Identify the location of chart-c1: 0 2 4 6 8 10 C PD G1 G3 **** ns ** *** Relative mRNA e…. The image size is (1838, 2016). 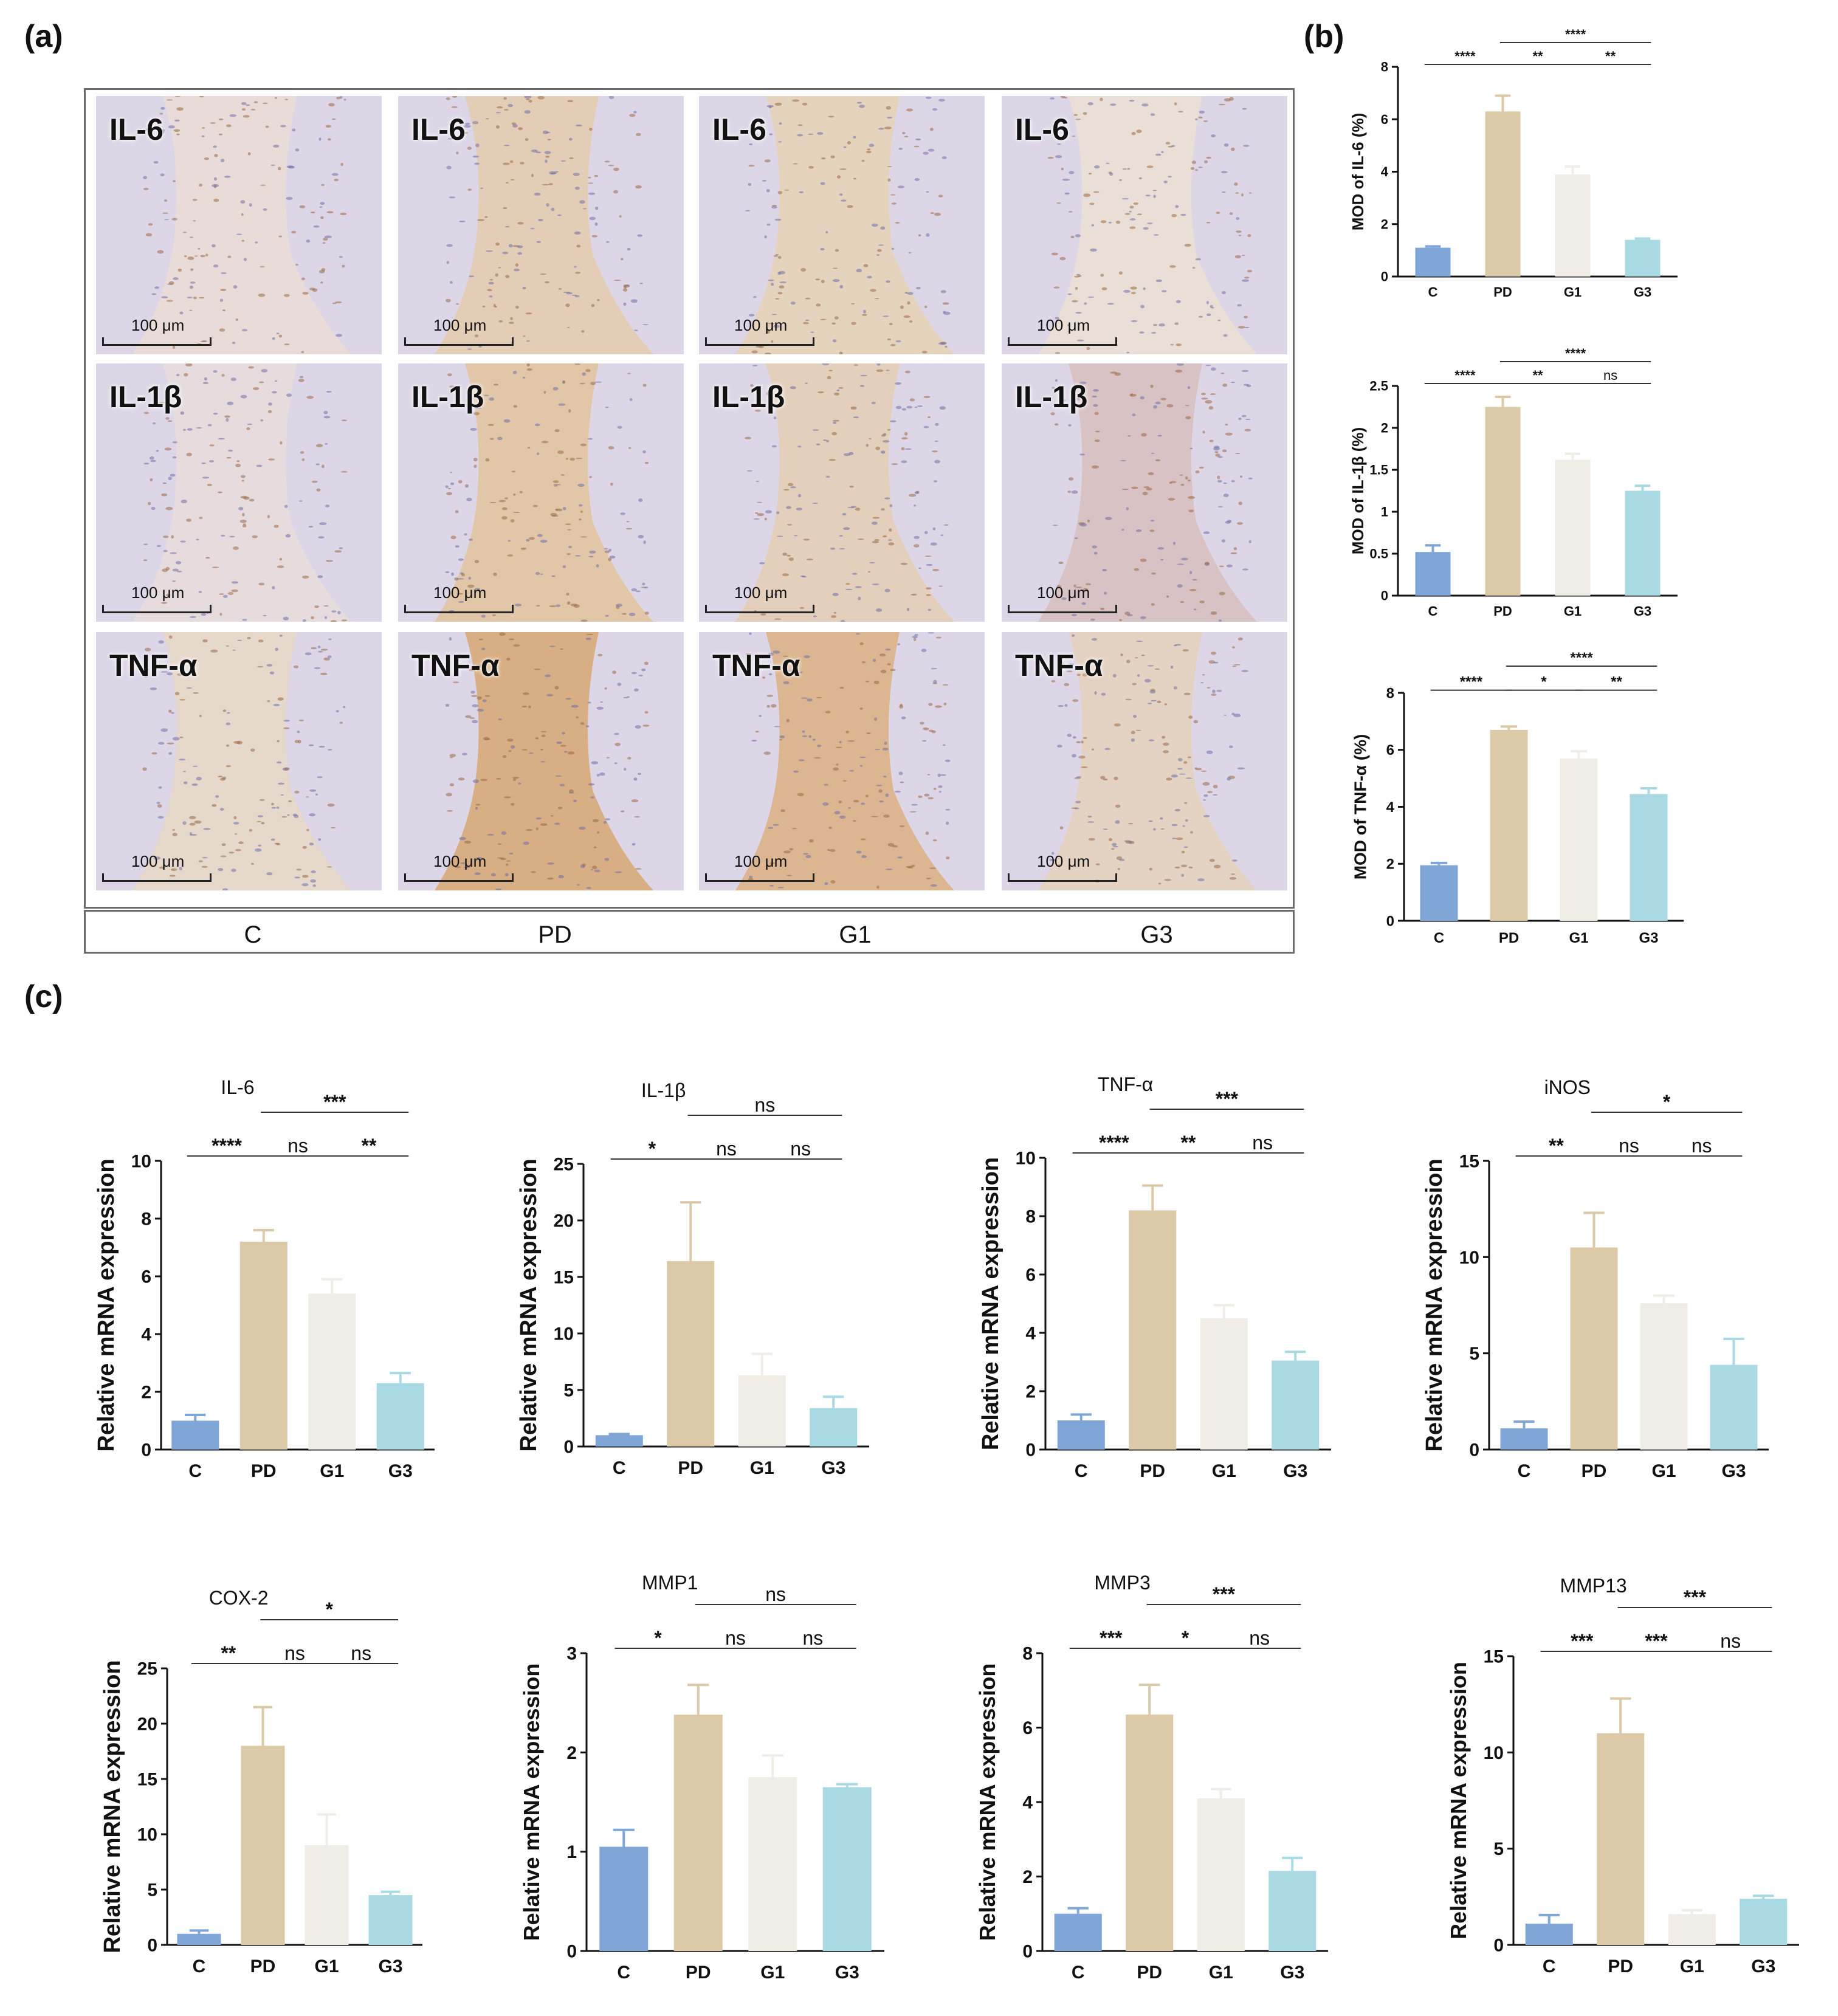
(264, 1278).